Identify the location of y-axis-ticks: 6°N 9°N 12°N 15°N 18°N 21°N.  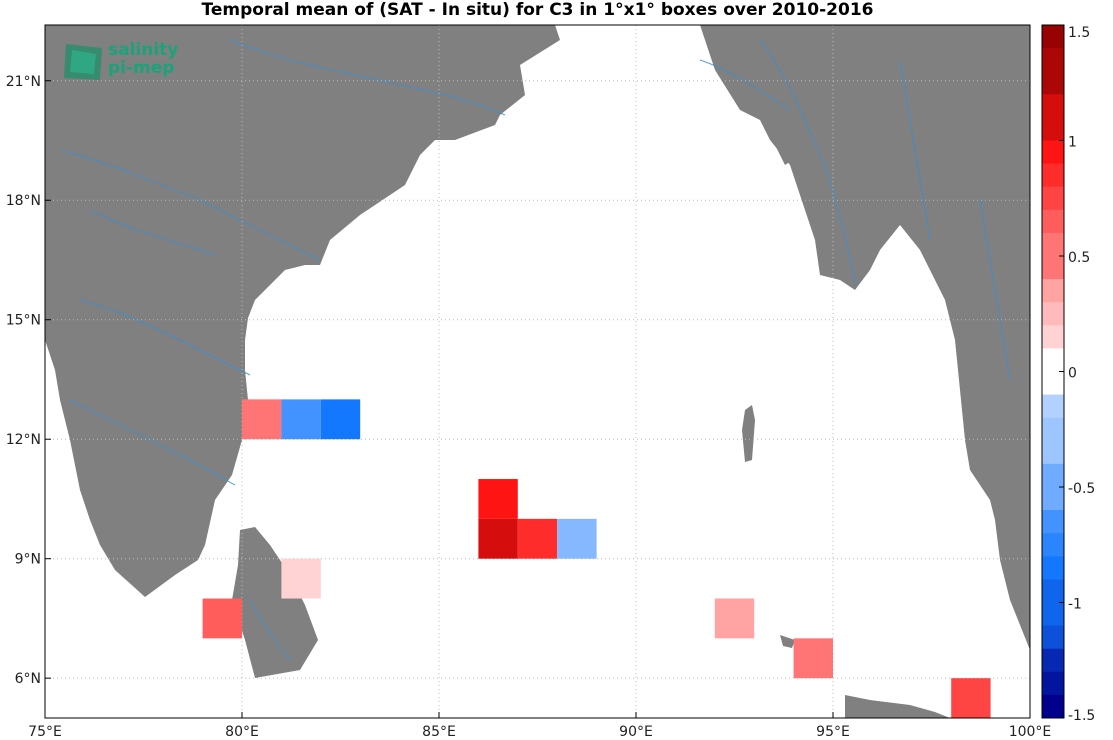
(28, 380).